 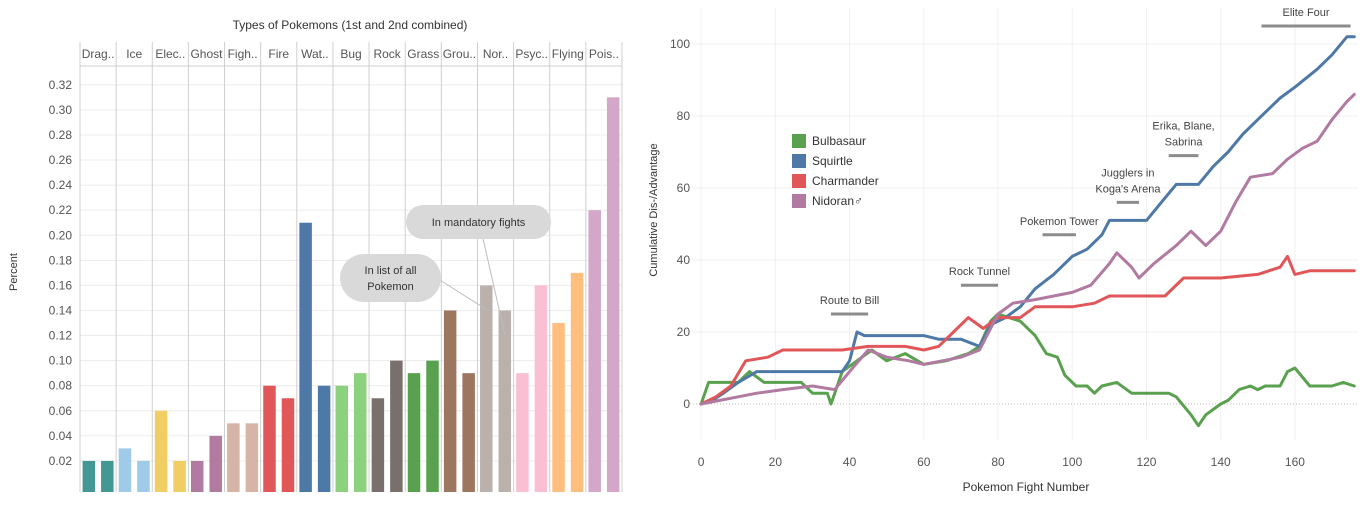 What do you see at coordinates (654, 209) in the screenshot?
I see `line-chart-y-axis-label: Cumulative Dis-/Advantage` at bounding box center [654, 209].